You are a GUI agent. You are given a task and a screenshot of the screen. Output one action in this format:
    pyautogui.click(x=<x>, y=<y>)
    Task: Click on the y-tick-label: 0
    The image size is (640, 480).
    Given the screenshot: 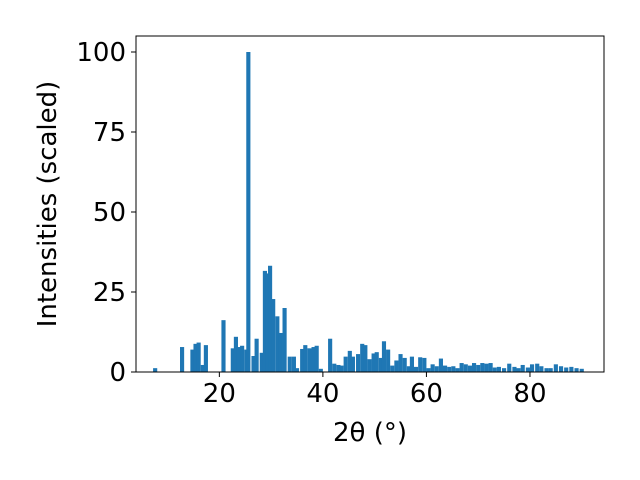 What is the action you would take?
    pyautogui.click(x=117, y=373)
    